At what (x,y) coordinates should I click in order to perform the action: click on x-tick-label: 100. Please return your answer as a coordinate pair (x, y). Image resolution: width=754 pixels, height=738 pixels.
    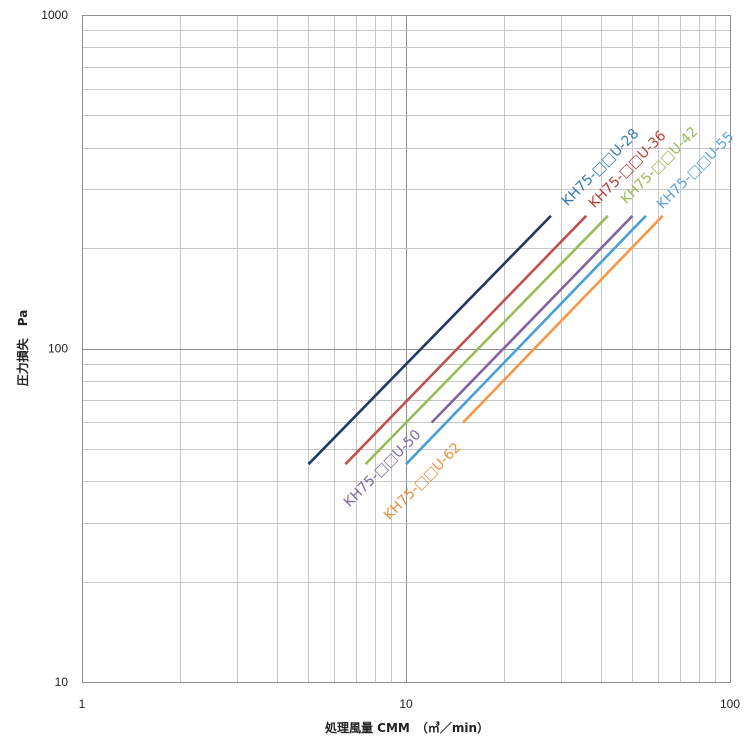
    Looking at the image, I should click on (730, 704).